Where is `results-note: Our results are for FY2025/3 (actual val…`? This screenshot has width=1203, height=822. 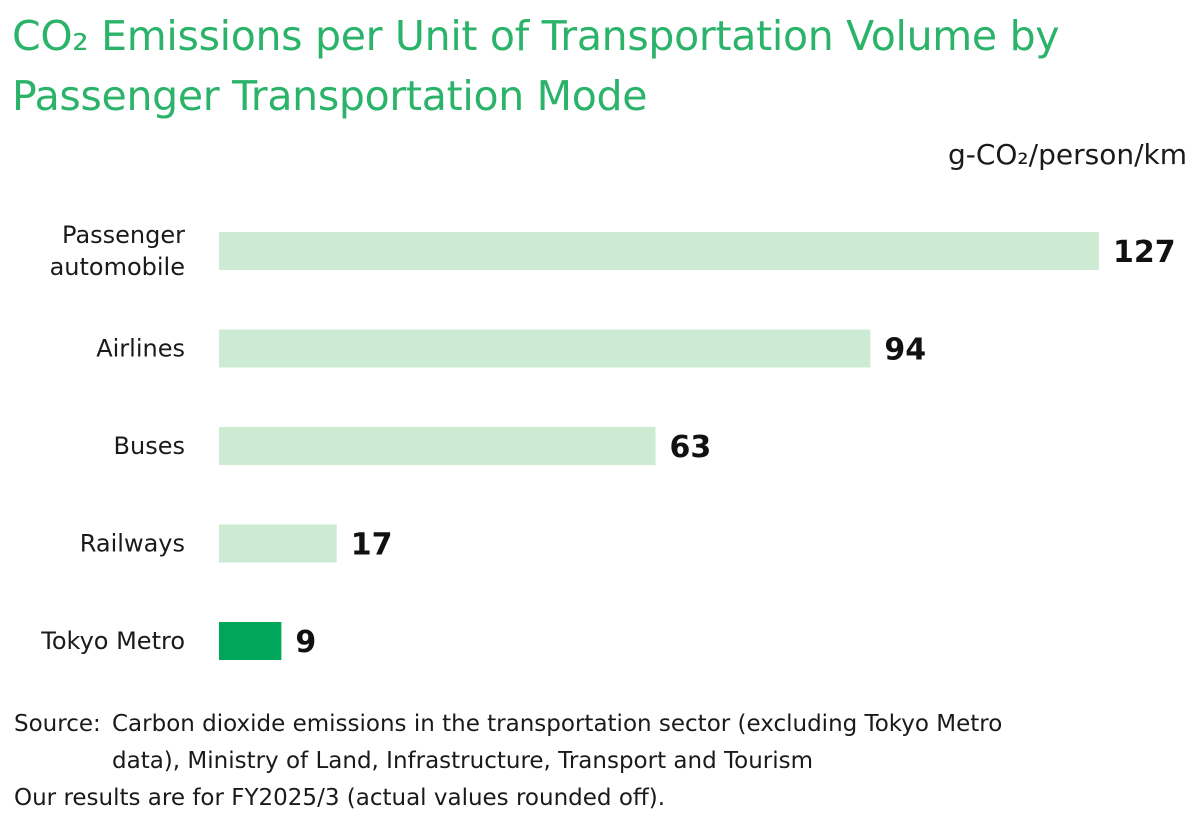
results-note: Our results are for FY2025/3 (actual val… is located at coordinates (340, 798).